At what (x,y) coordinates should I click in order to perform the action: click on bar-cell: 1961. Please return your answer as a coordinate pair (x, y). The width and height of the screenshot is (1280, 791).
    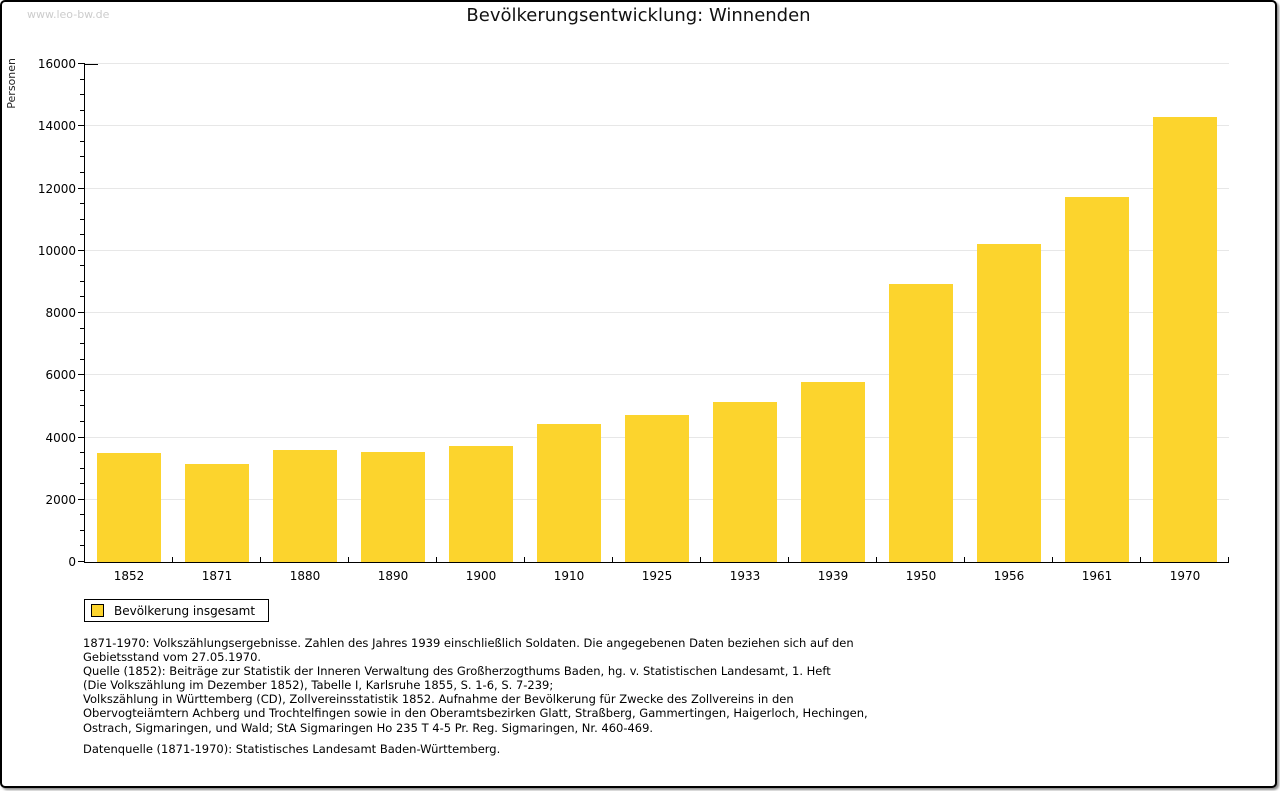
    Looking at the image, I should click on (1097, 323).